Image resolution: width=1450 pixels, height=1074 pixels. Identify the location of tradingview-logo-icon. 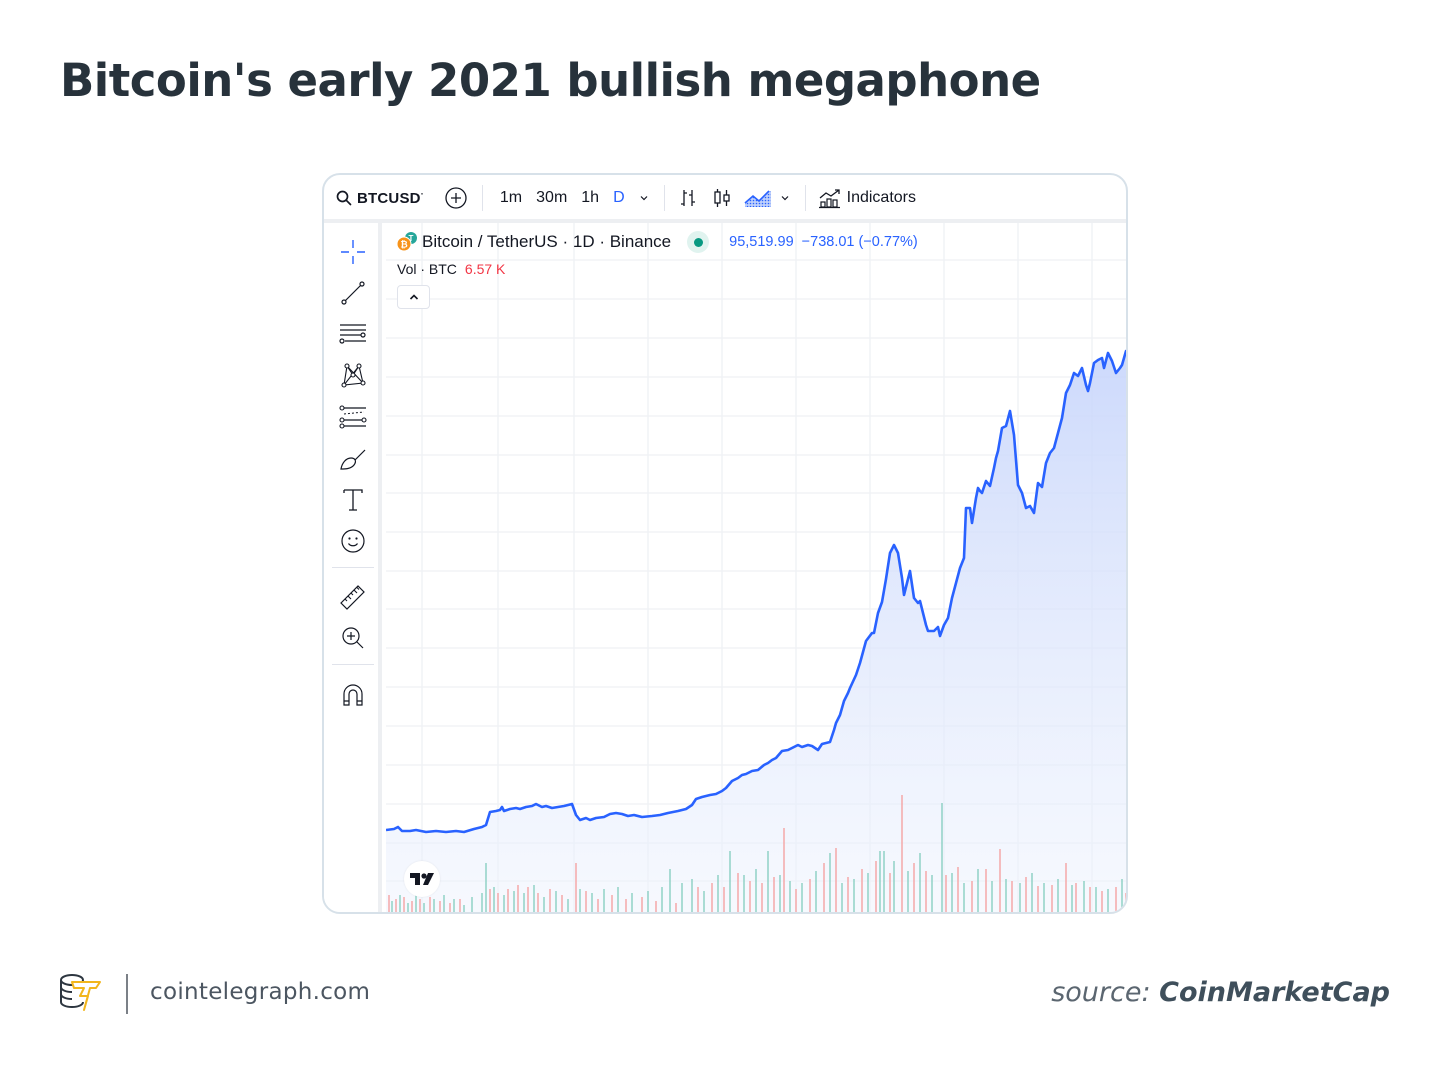
(422, 879).